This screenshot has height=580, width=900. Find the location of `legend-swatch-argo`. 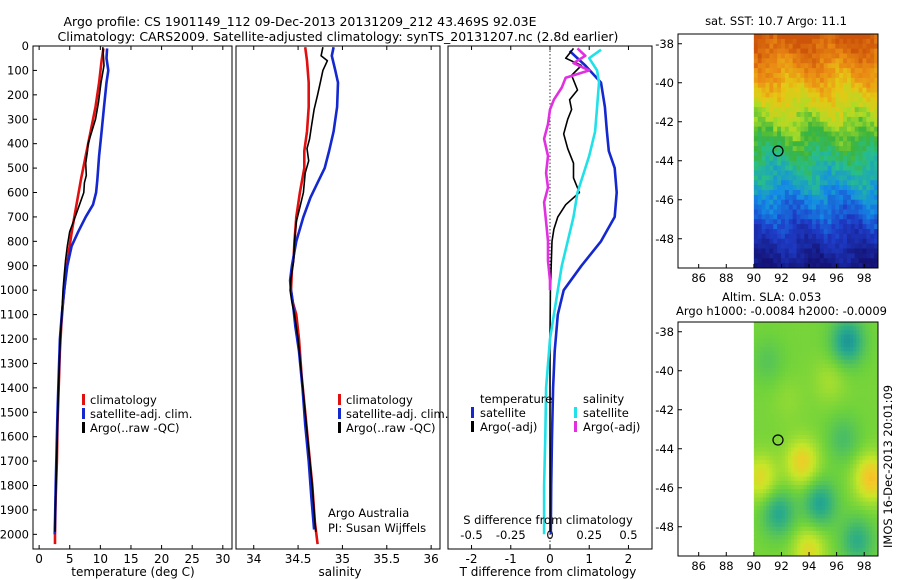

legend-swatch-argo is located at coordinates (83, 427).